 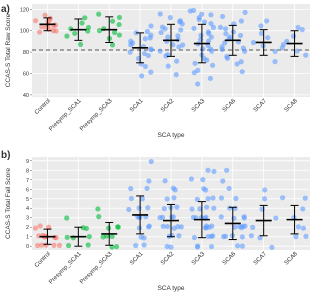 What do you see at coordinates (27, 247) in the screenshot?
I see `y-tick-label: 0` at bounding box center [27, 247].